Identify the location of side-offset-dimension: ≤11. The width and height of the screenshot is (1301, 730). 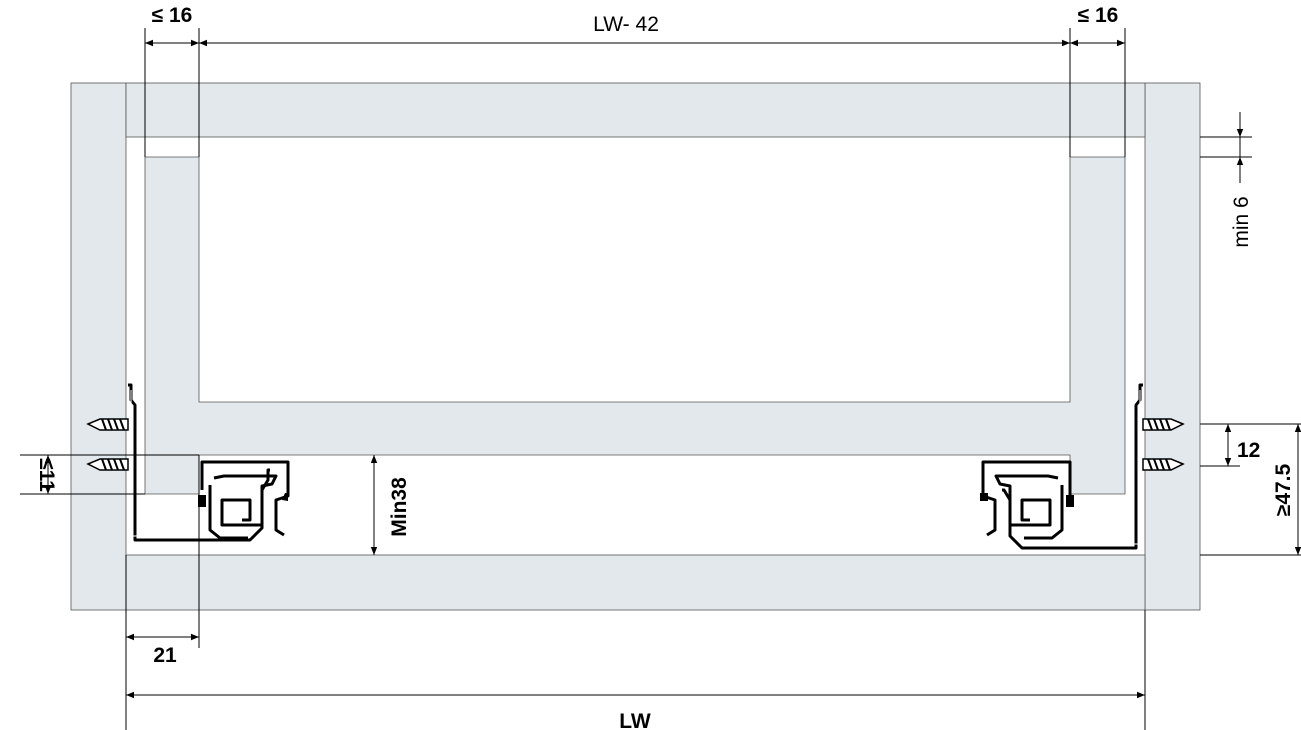
(109, 474).